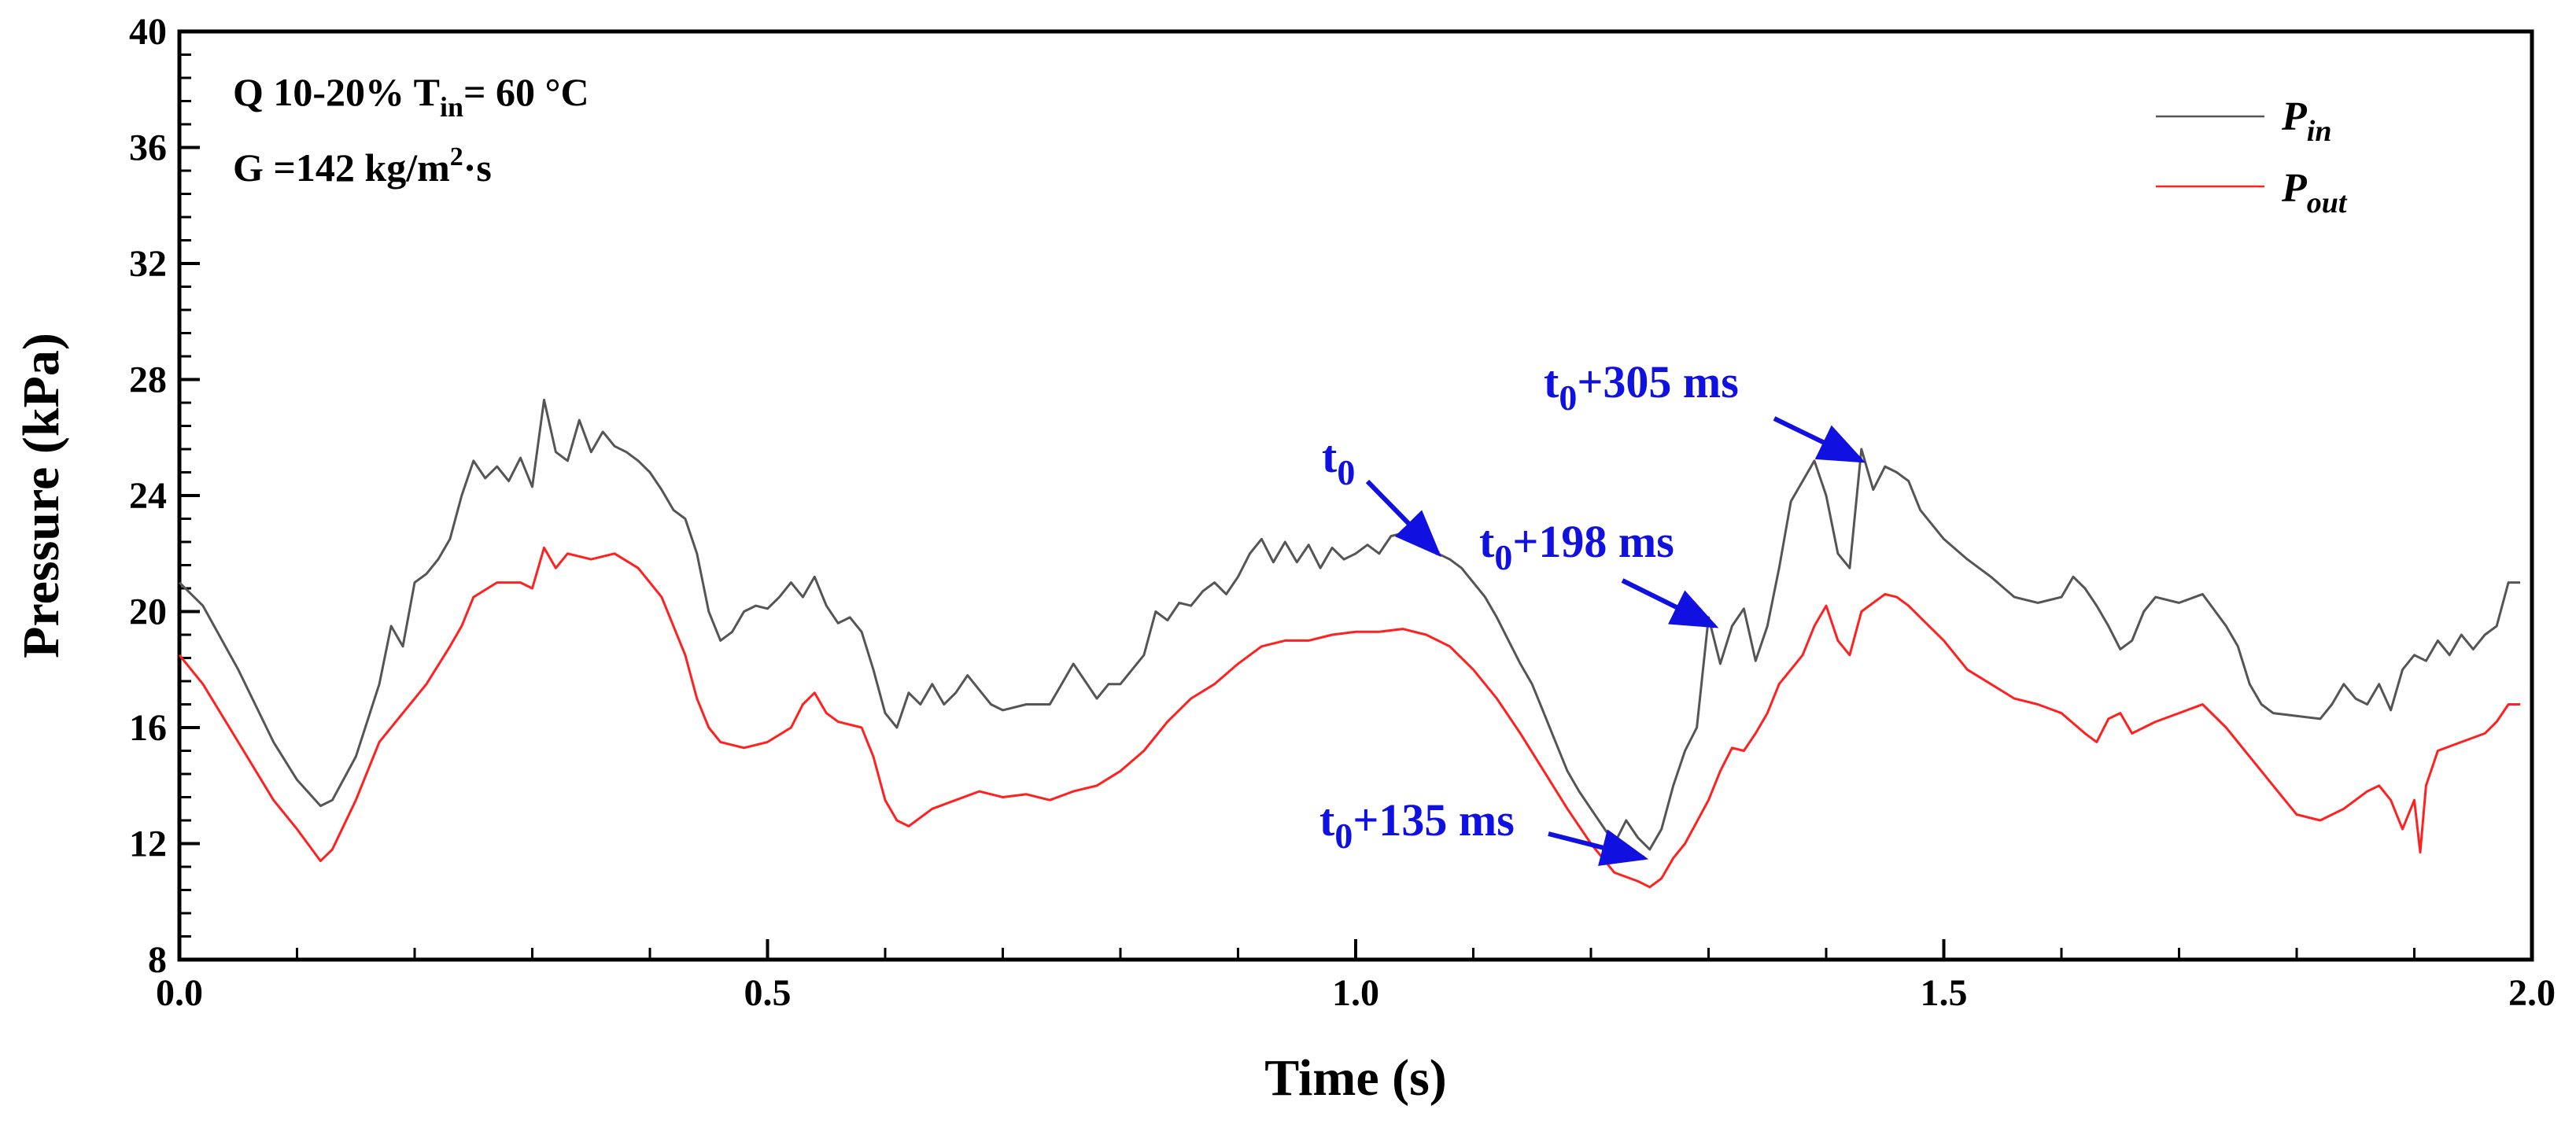 This screenshot has height=1124, width=2576. What do you see at coordinates (1551, 381) in the screenshot?
I see `annotation-t0-305-main: t` at bounding box center [1551, 381].